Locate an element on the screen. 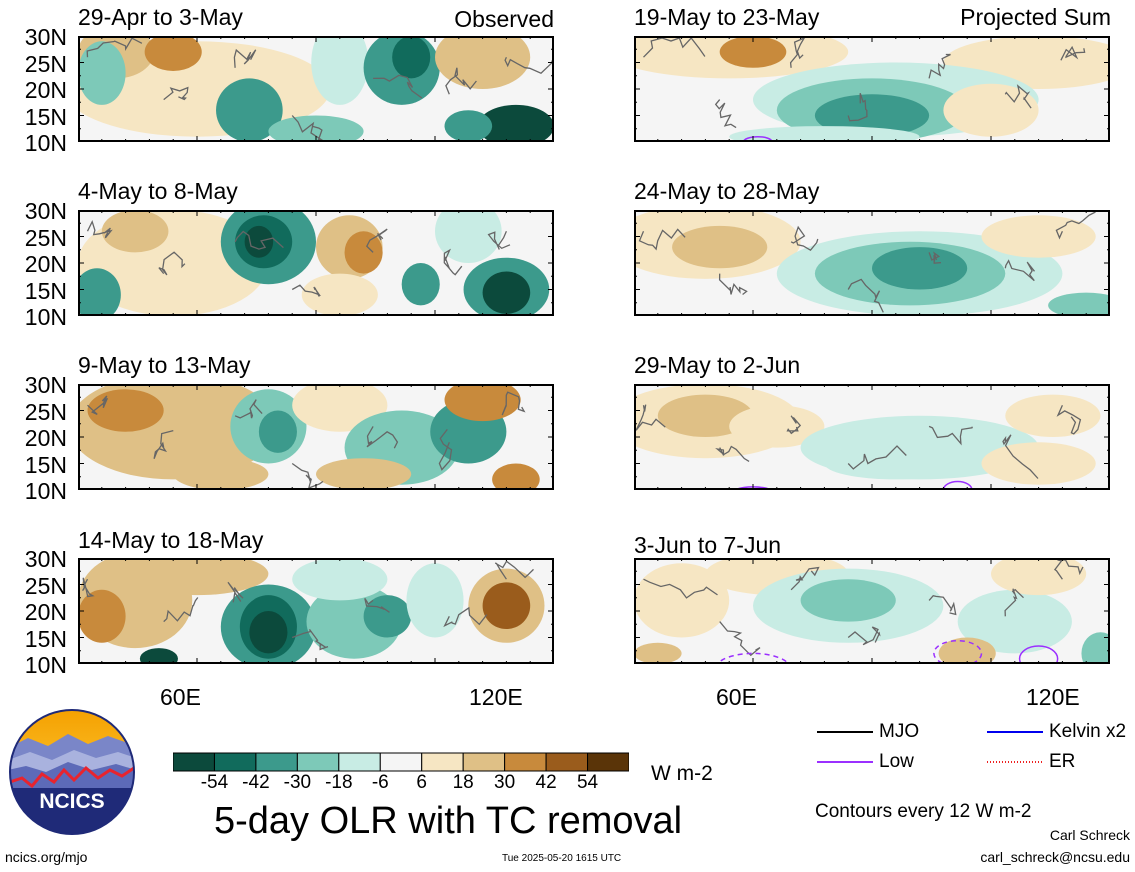  author-email: carl_schreck@ncsu.edu is located at coordinates (1055, 857).